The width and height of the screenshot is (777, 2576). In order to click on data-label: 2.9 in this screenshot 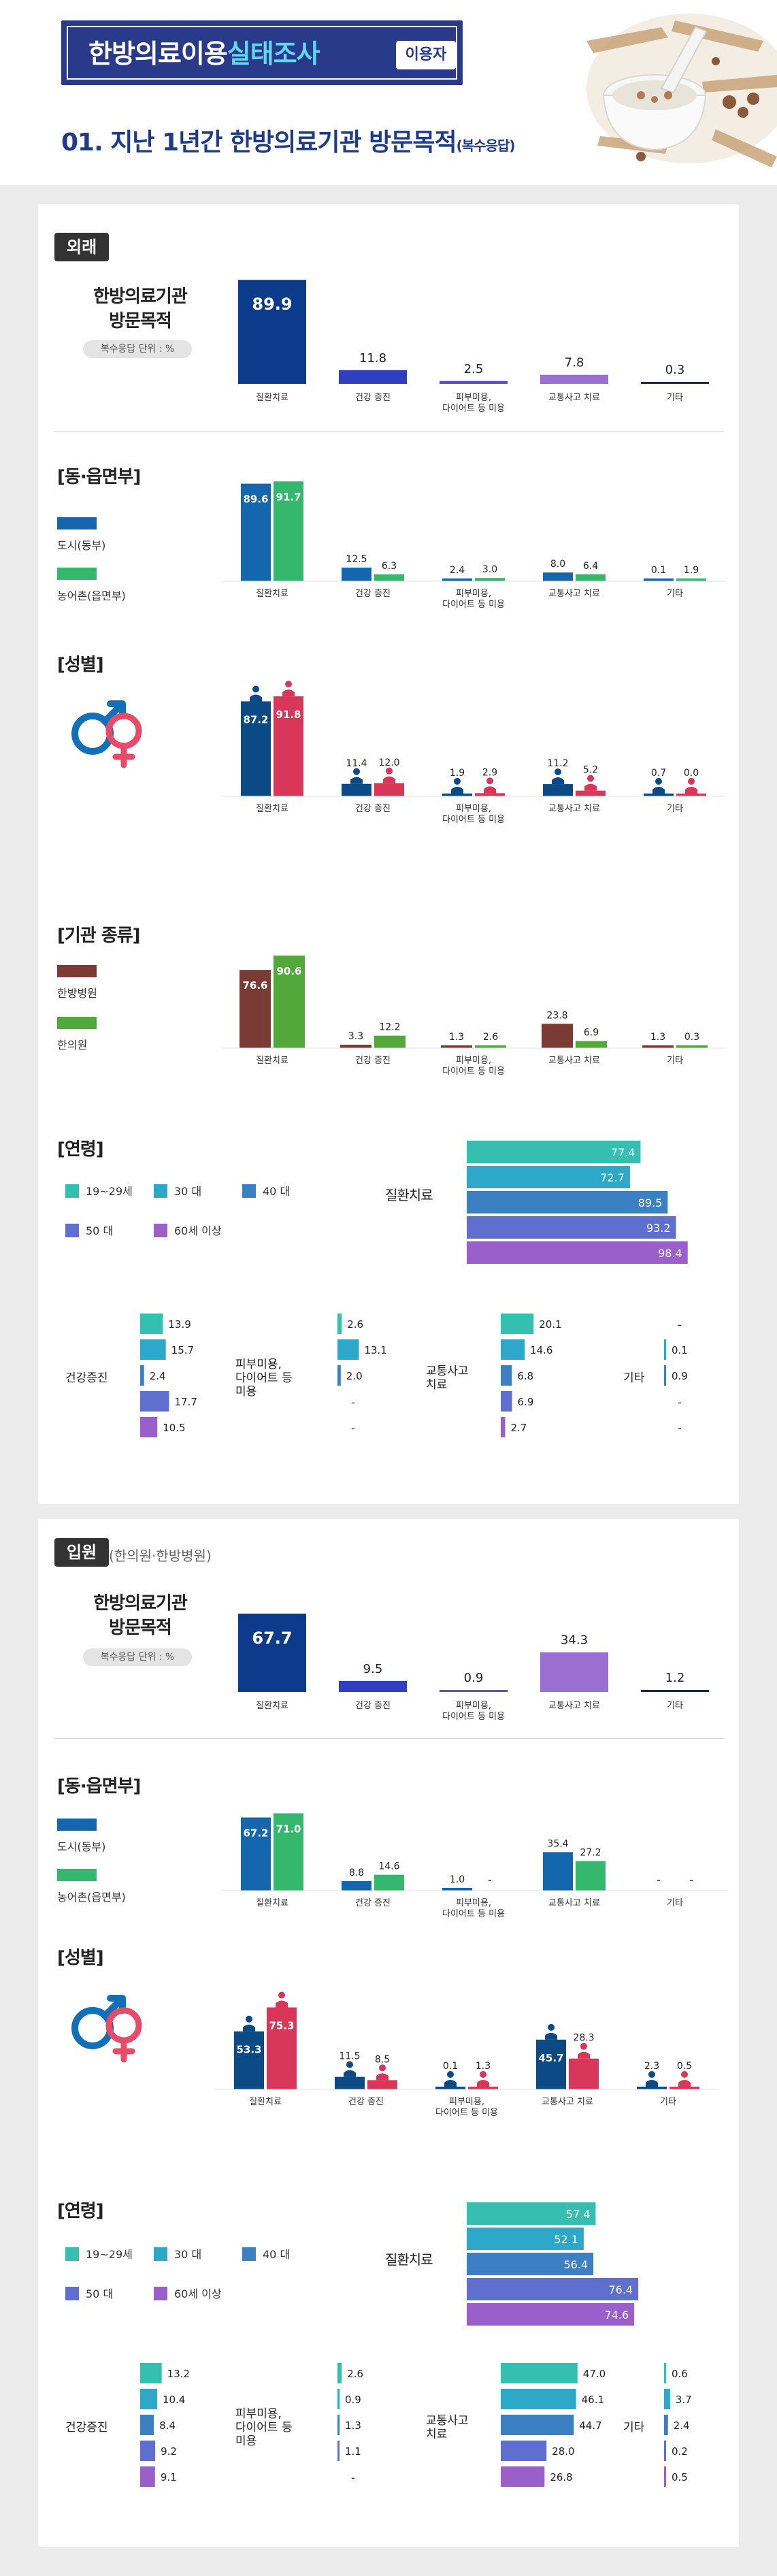, I will do `click(489, 772)`.